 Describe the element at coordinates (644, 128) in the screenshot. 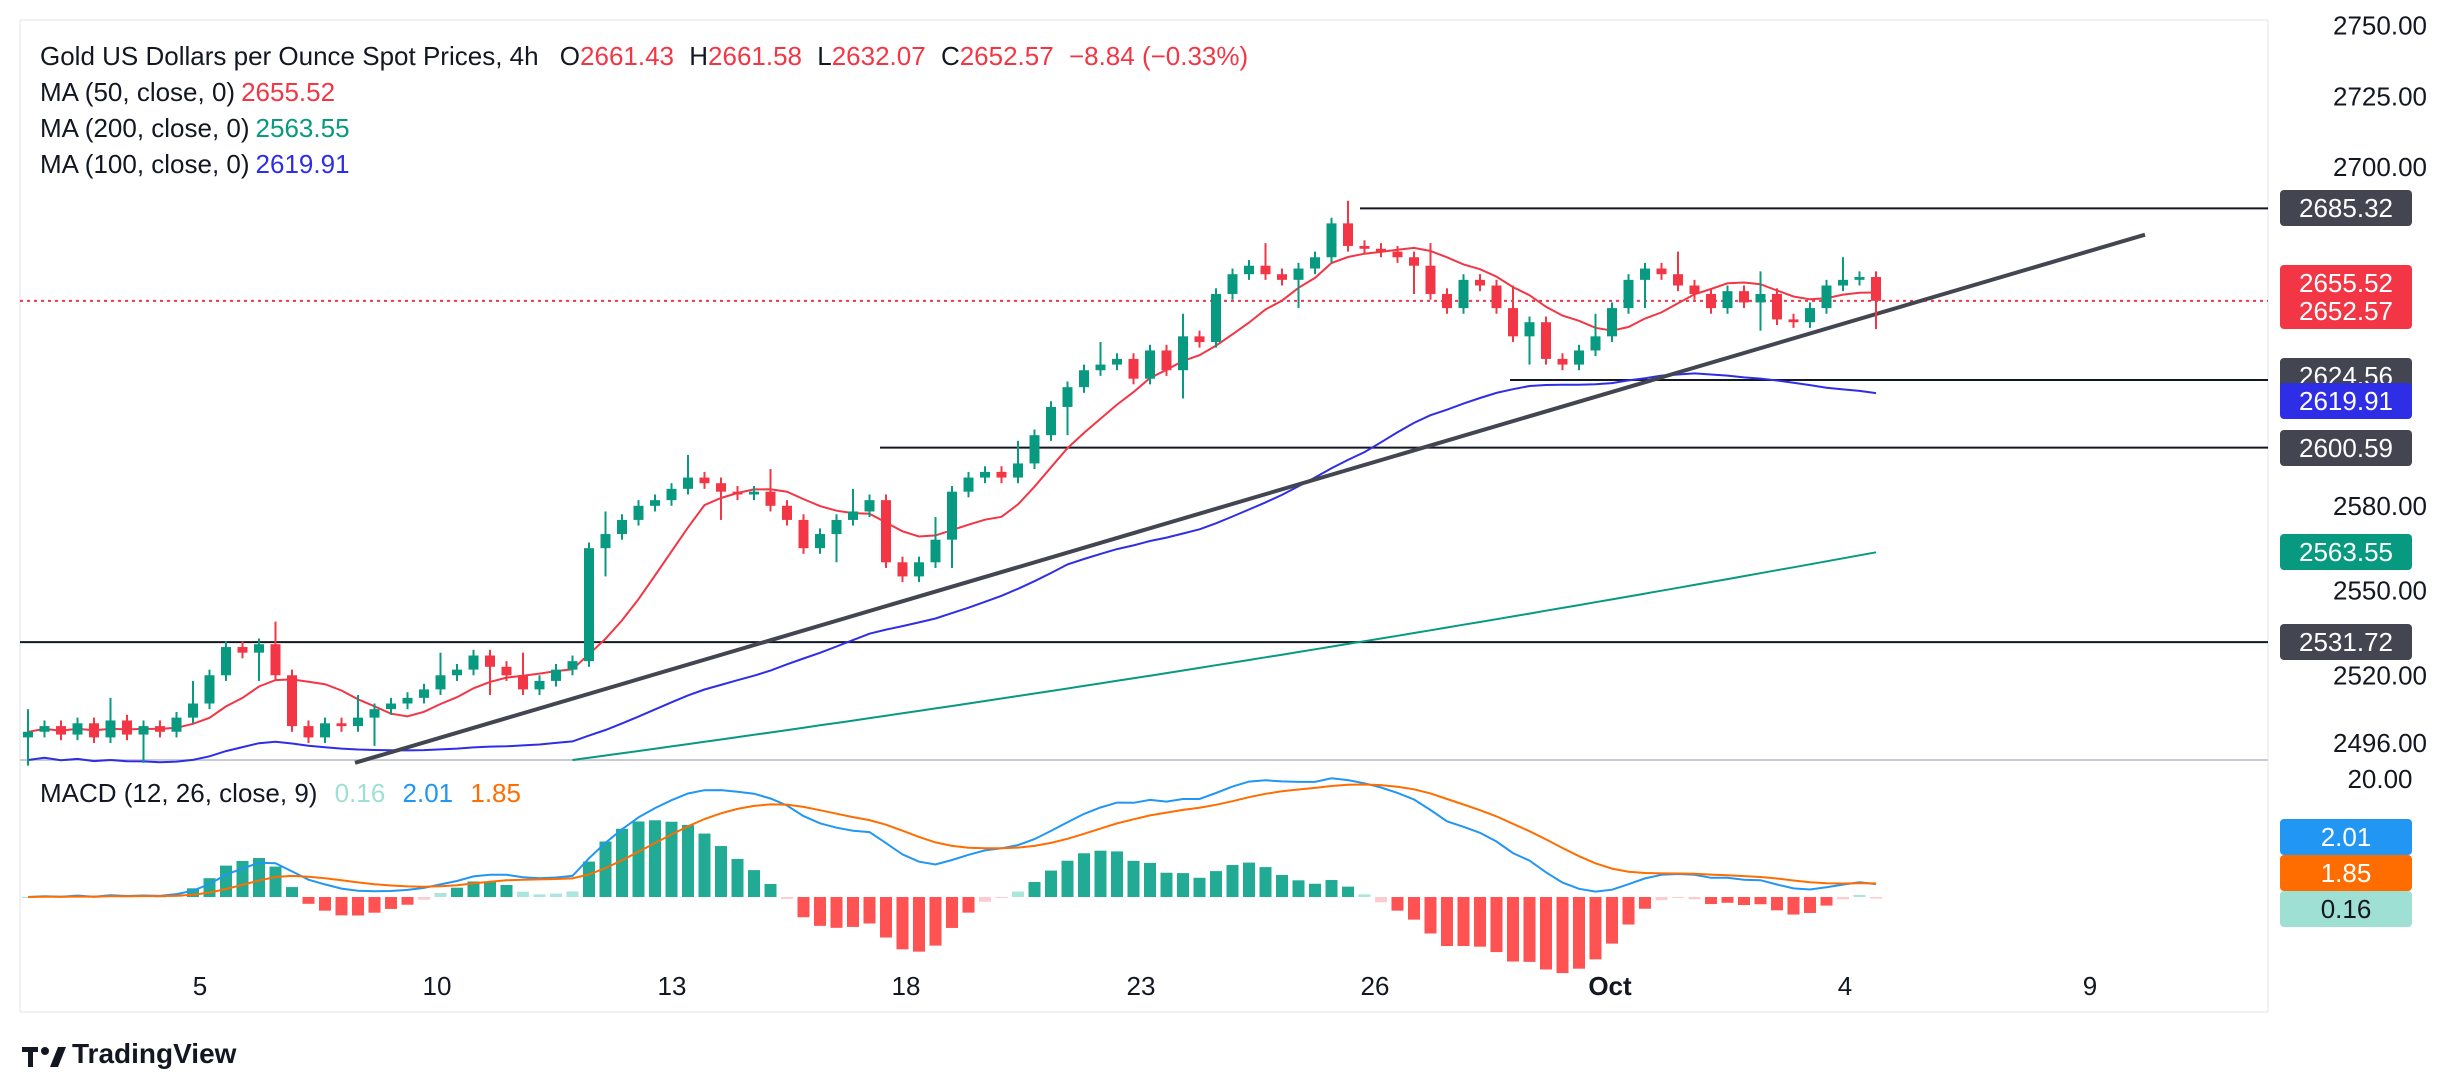

I see `legend-ma200: MA (200, close, 0) 2563.55` at that location.